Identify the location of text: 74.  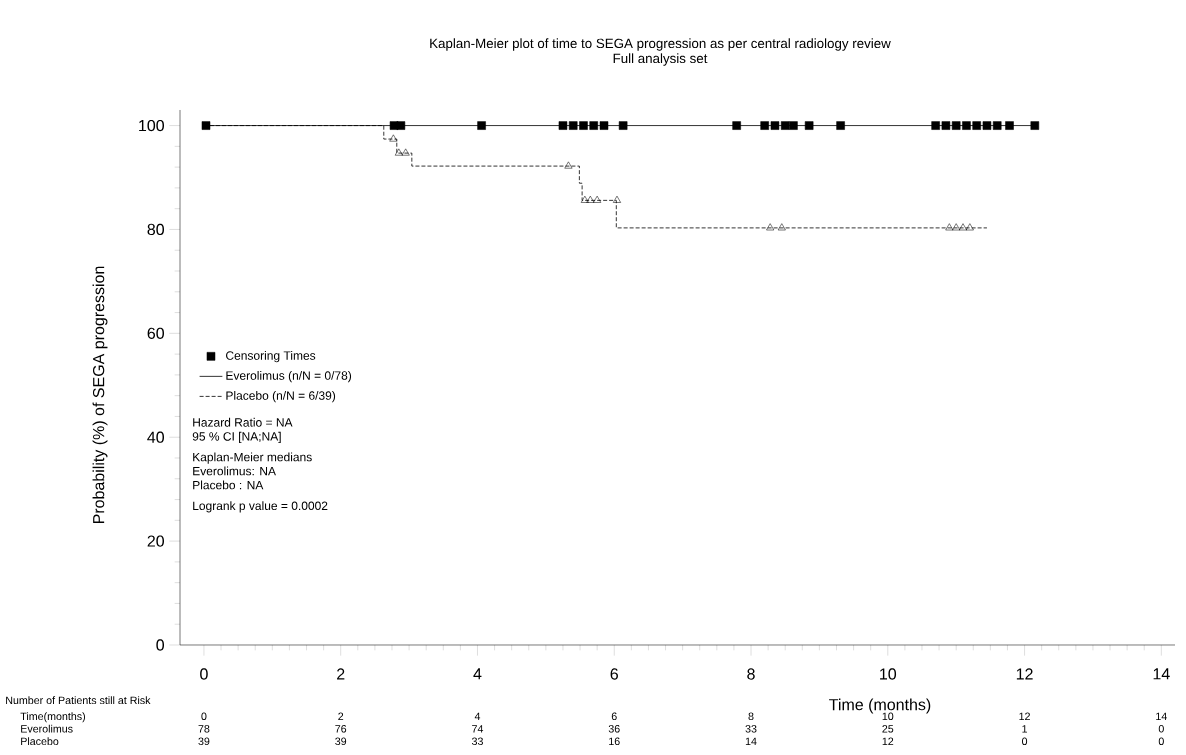
(478, 729).